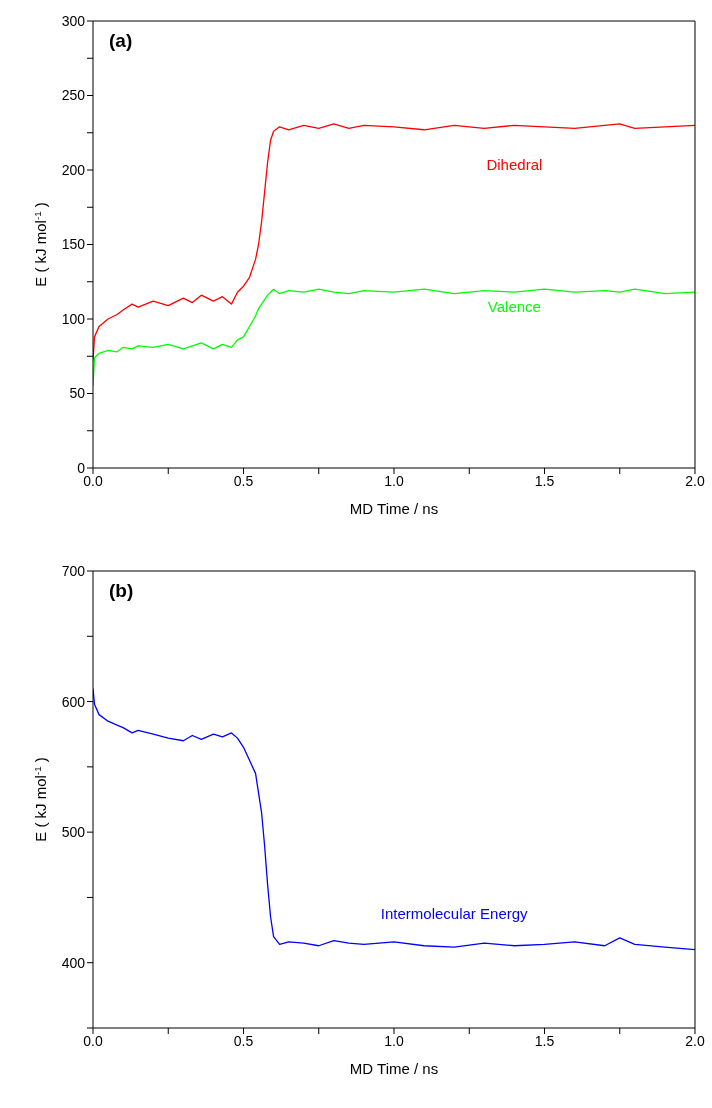 This screenshot has width=712, height=1108. Describe the element at coordinates (73, 832) in the screenshot. I see `y-tick-label: 500` at that location.